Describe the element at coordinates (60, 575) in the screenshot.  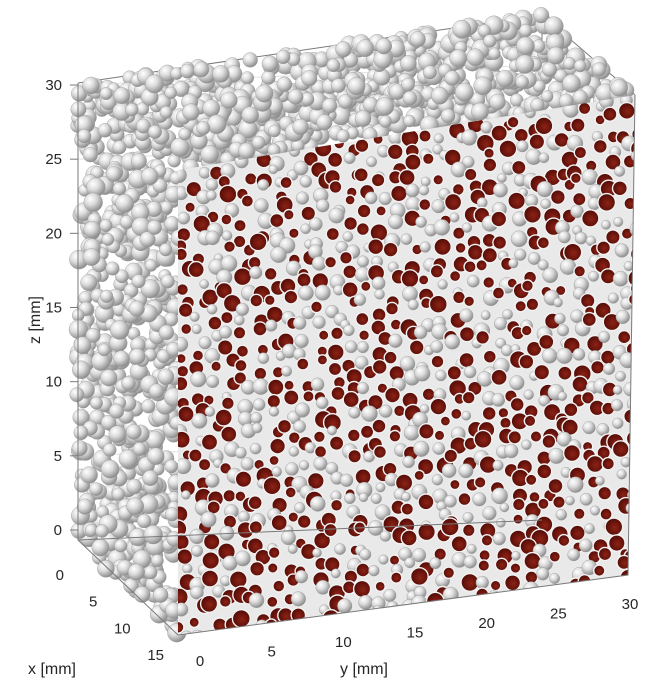
I see `x-tick-label: 0` at that location.